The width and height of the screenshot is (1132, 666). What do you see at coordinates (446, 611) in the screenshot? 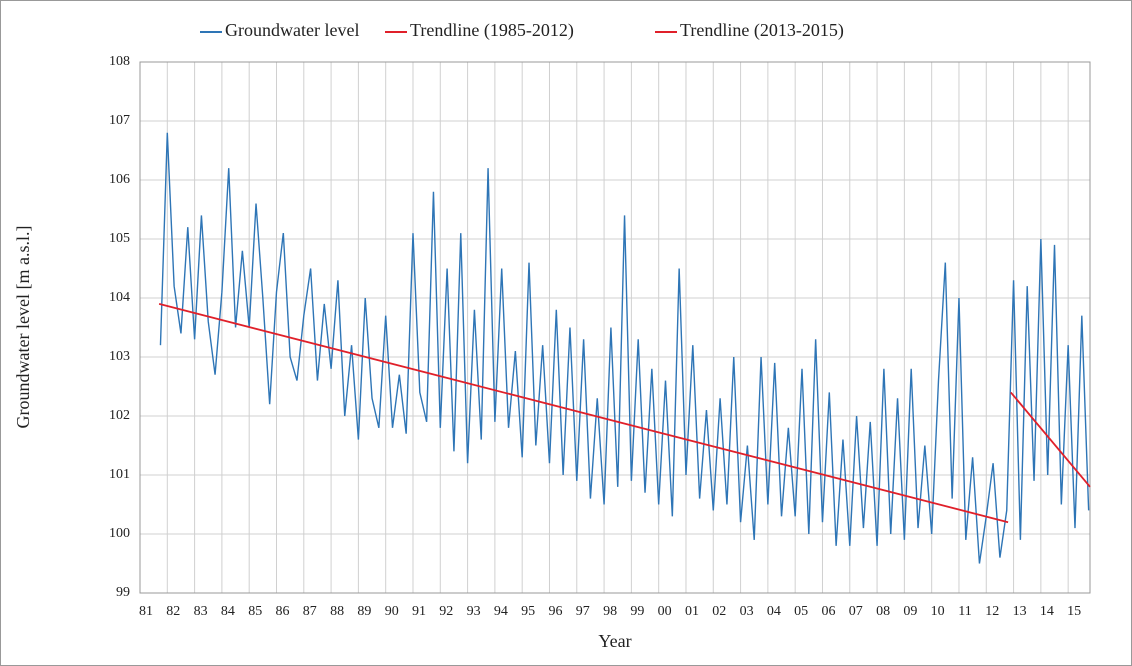
I see `x-tick-label: 92` at bounding box center [446, 611].